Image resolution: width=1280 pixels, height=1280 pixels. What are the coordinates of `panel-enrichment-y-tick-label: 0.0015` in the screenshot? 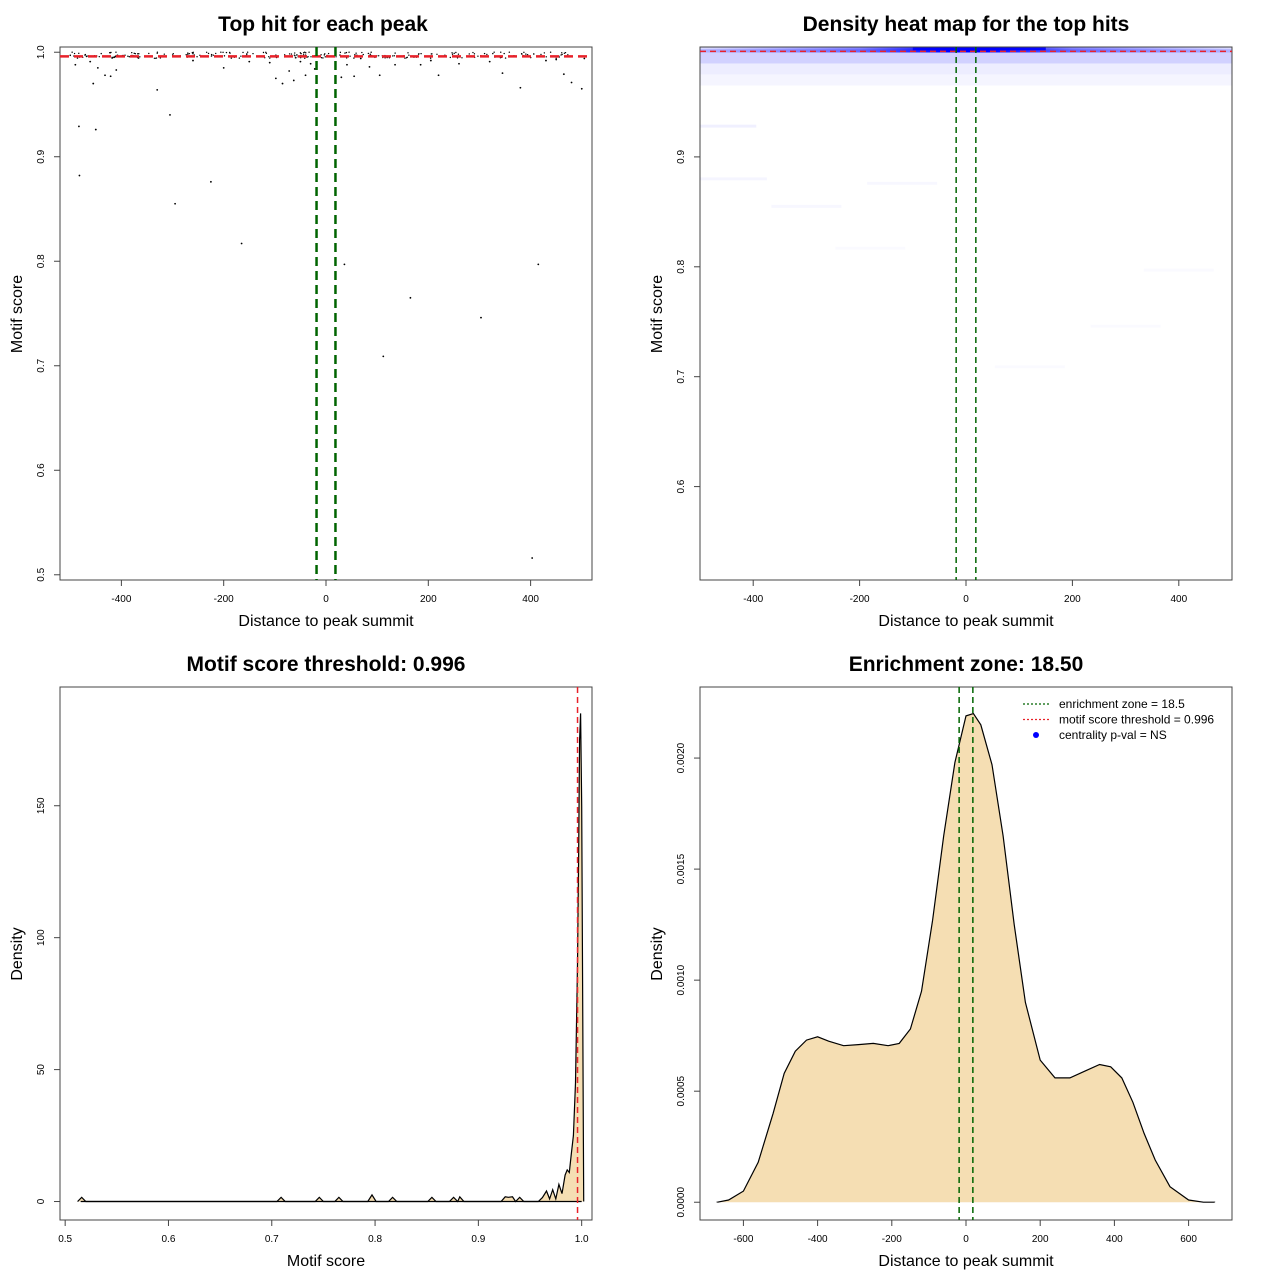 It's located at (681, 868).